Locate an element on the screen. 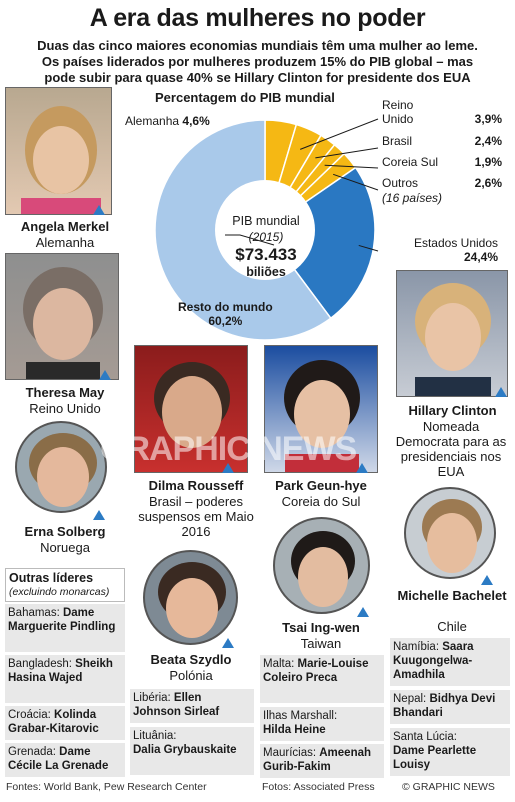 The image size is (515, 802). bachelet-country: Chile is located at coordinates (452, 626).